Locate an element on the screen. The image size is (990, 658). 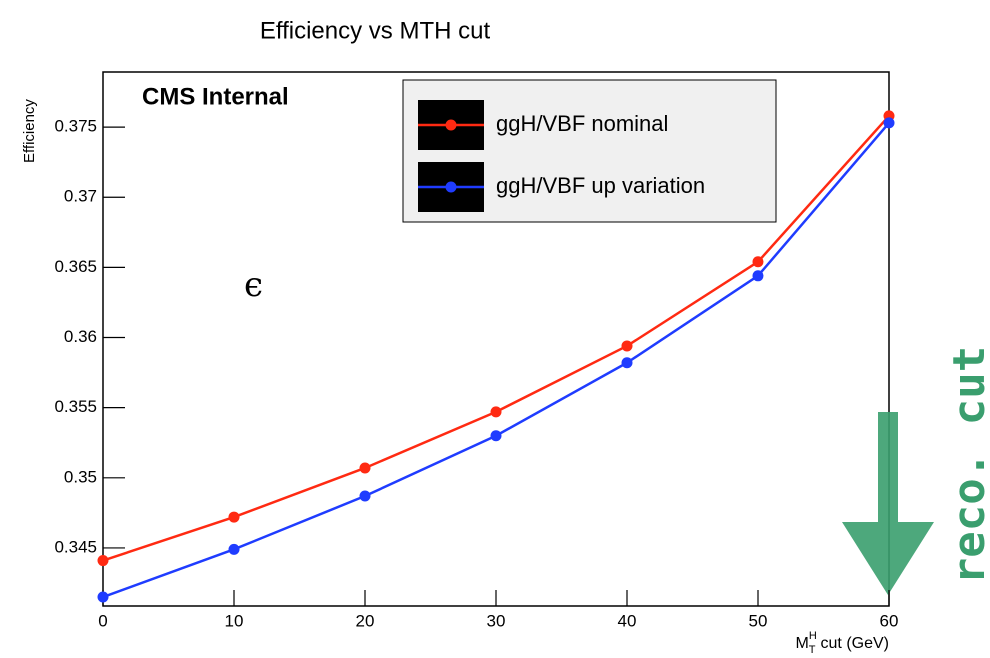
x-tick-label: 60 is located at coordinates (889, 620).